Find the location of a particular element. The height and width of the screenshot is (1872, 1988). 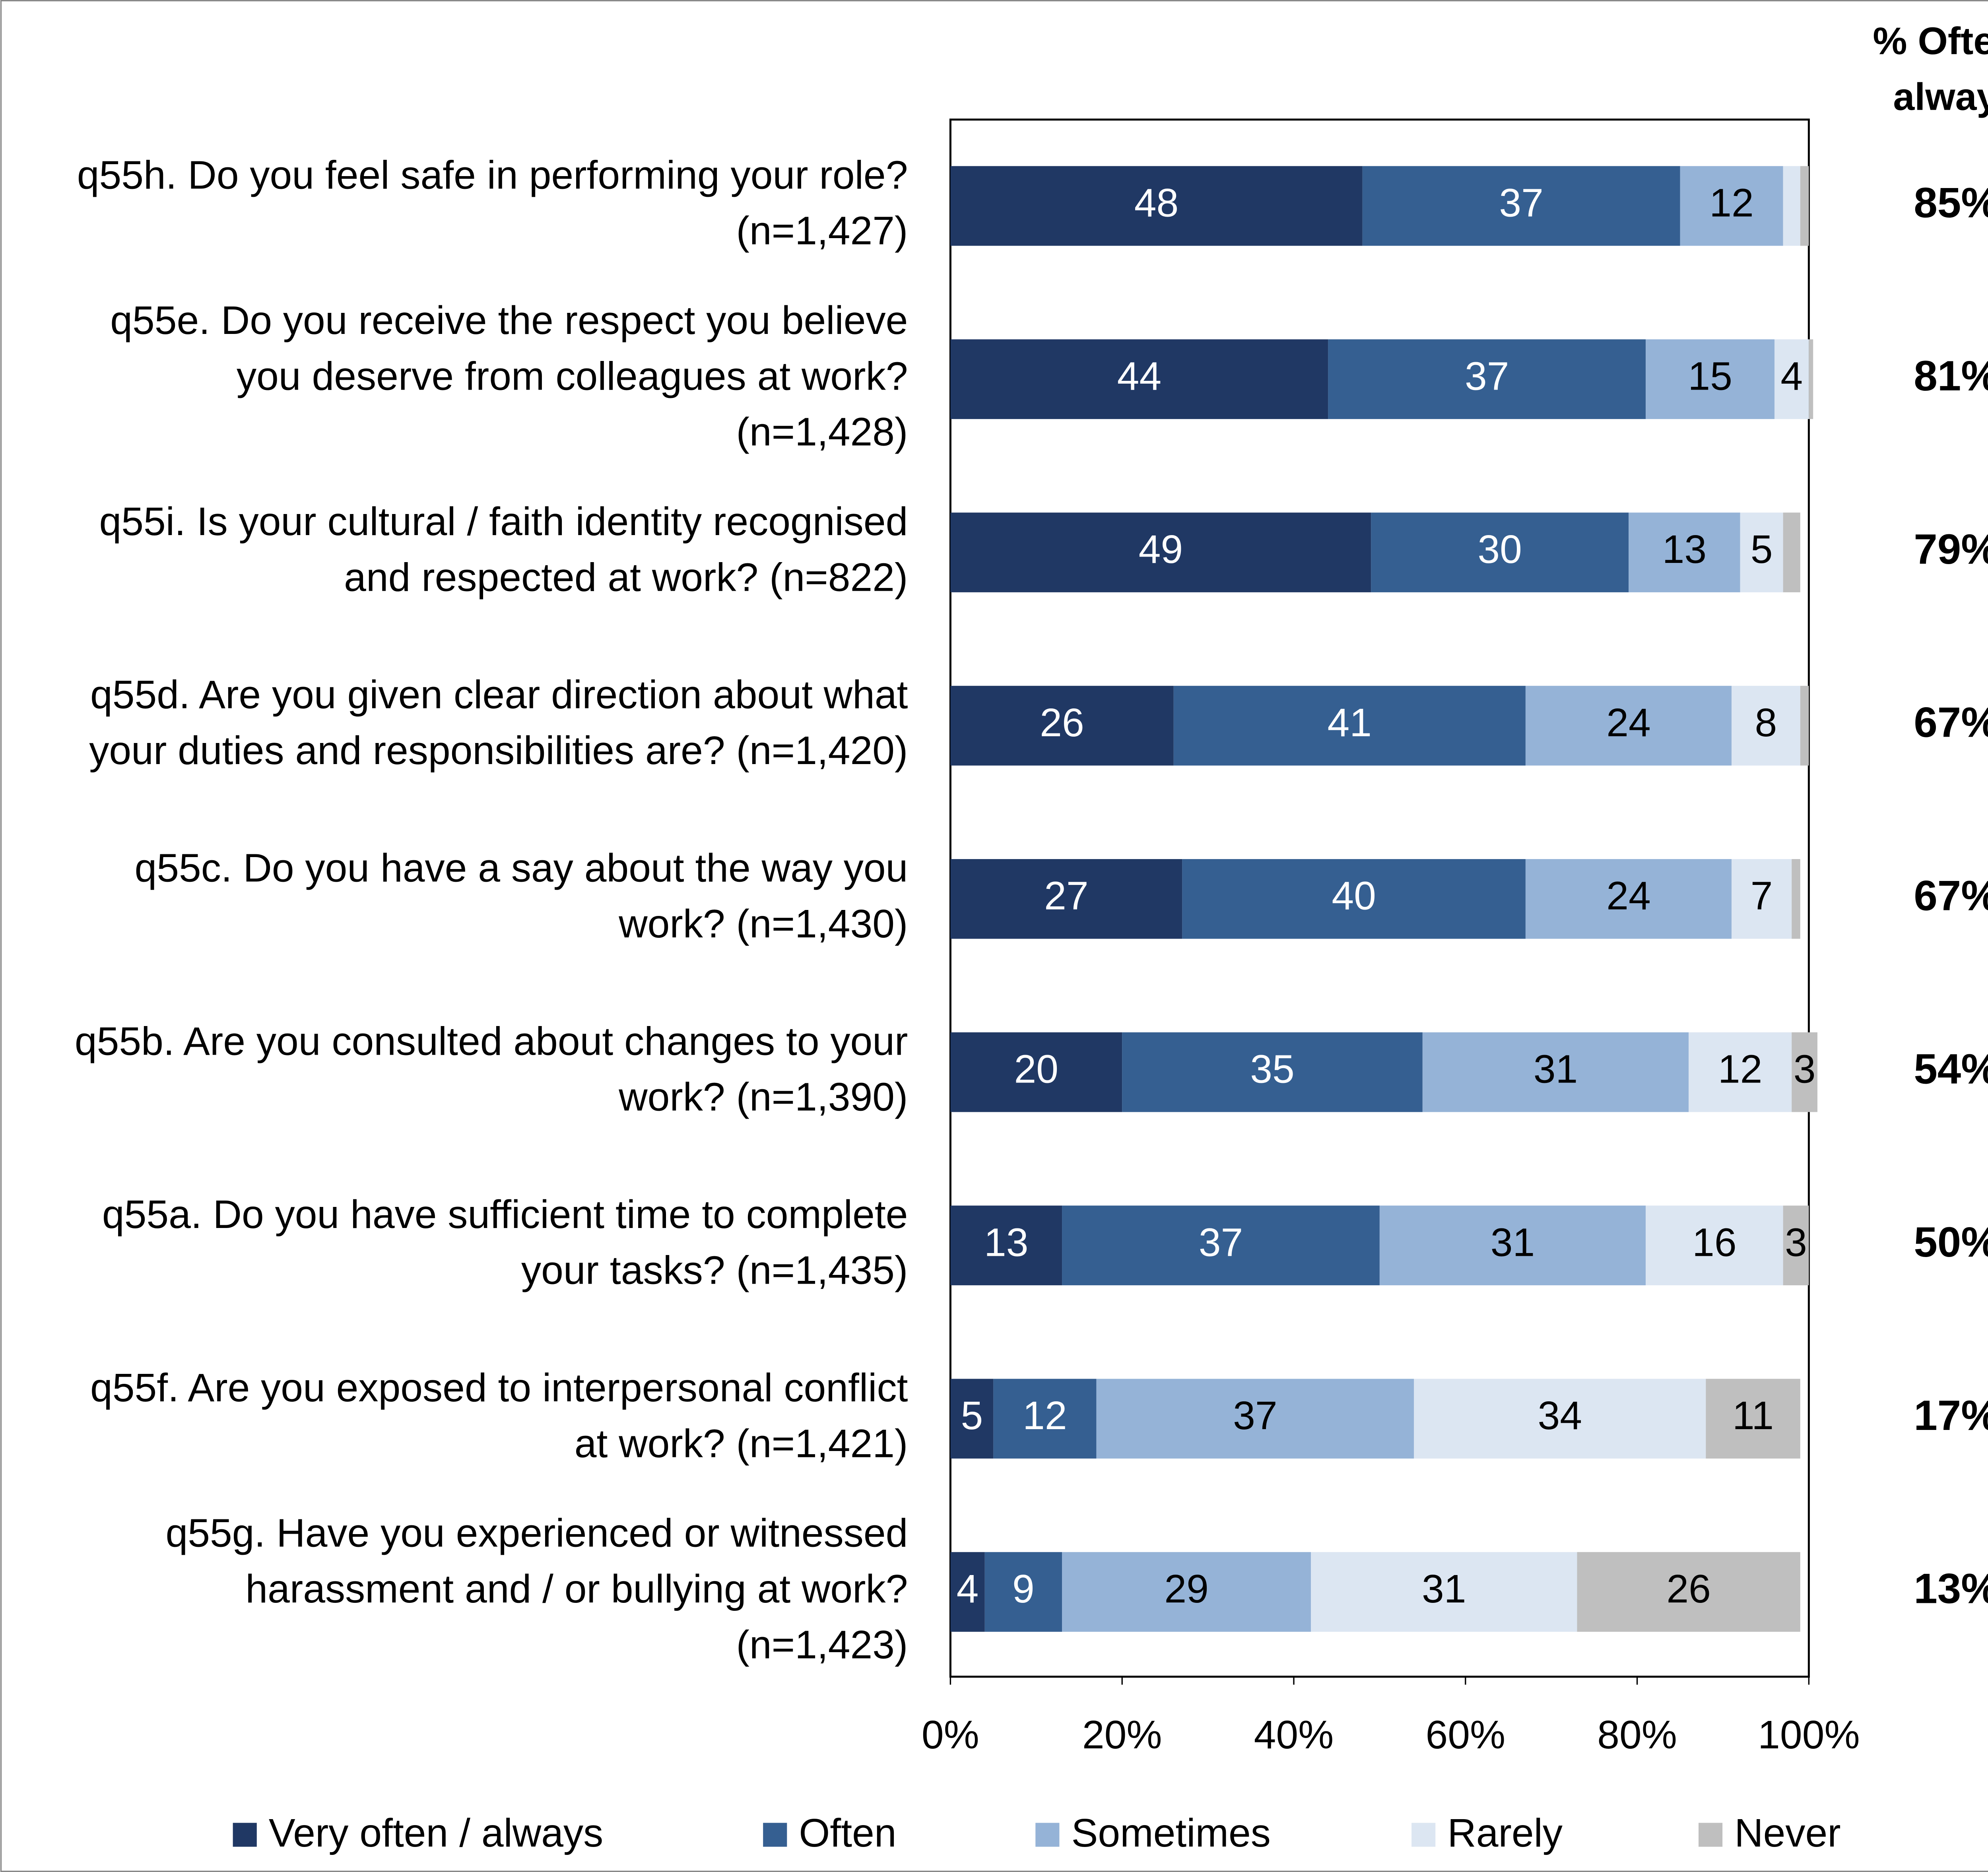

summary-label: 17% is located at coordinates (1951, 1415).